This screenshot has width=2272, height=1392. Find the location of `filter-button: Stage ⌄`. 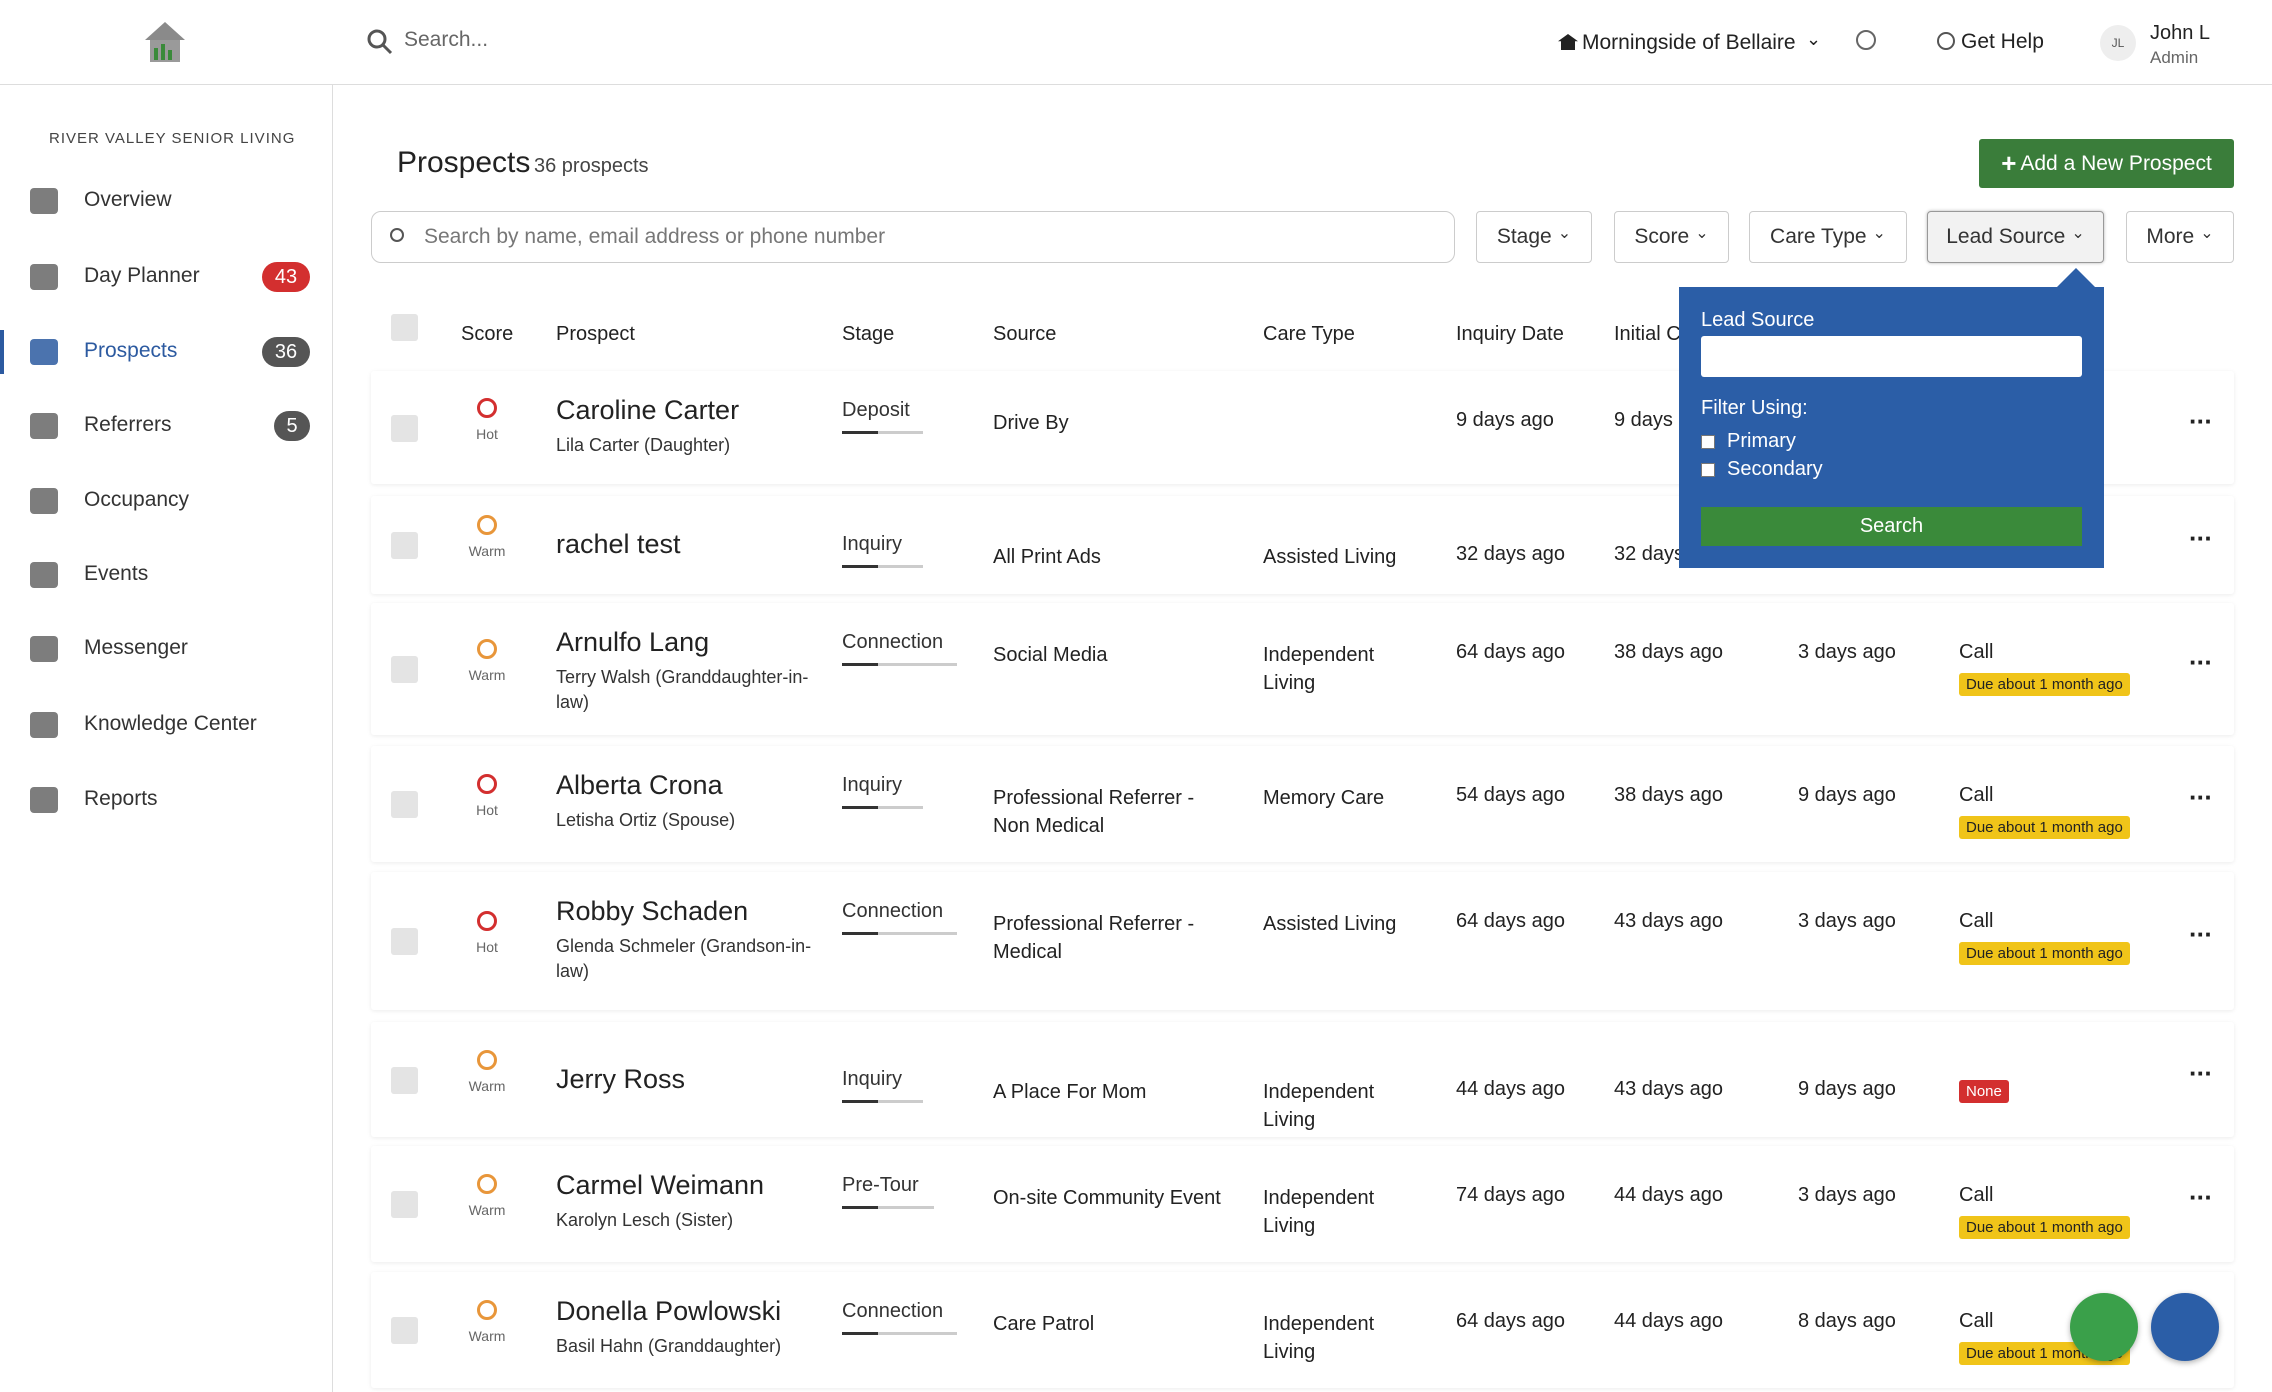

filter-button: Stage ⌄ is located at coordinates (1534, 237).